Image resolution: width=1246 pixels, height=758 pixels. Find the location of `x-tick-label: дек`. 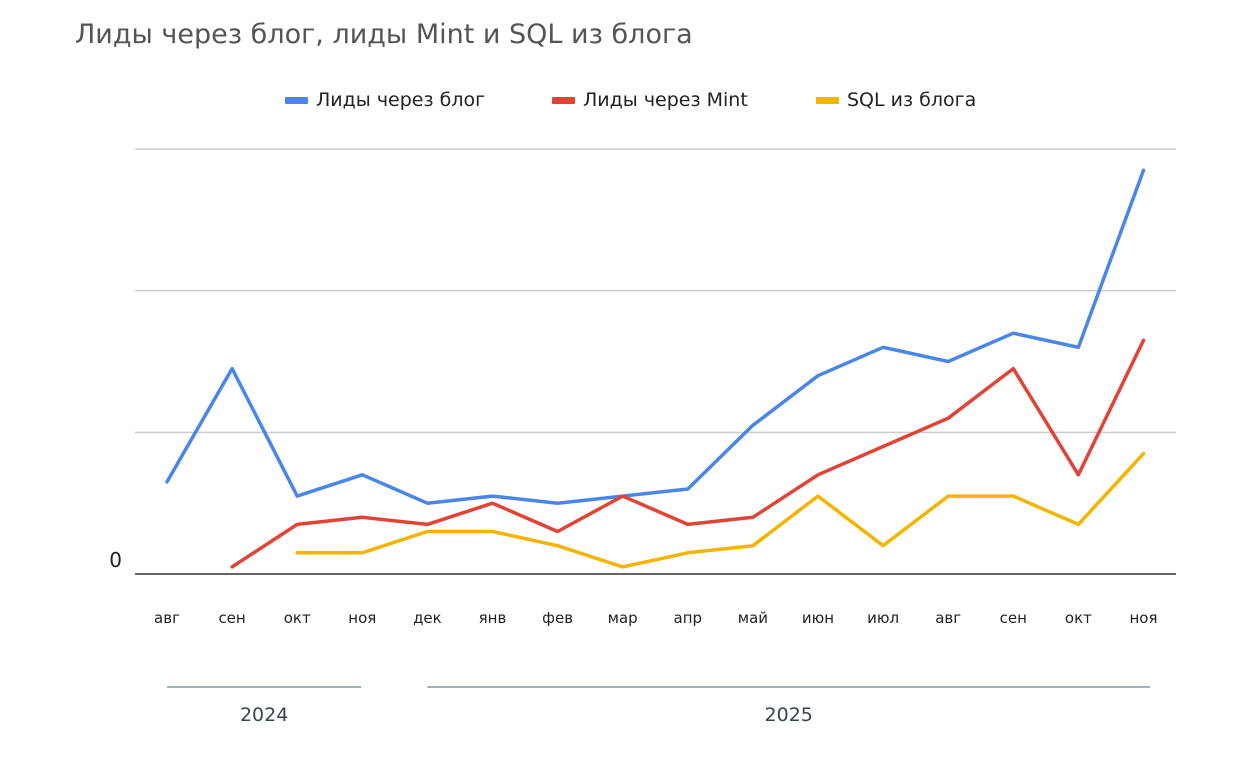

x-tick-label: дек is located at coordinates (427, 618).